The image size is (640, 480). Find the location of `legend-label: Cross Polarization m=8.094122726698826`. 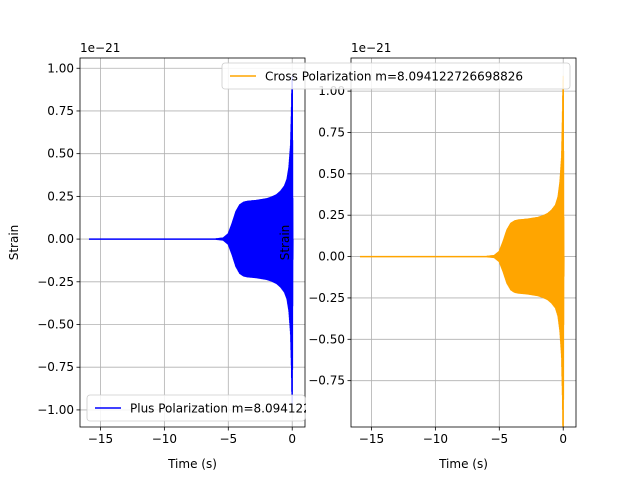

legend-label: Cross Polarization m=8.094122726698826 is located at coordinates (394, 77).